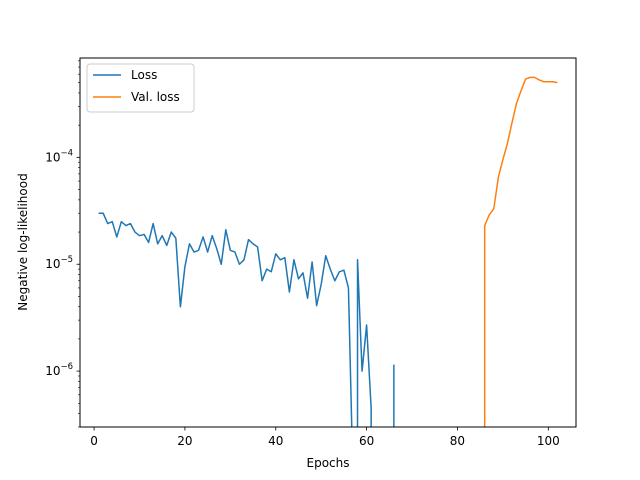 Image resolution: width=640 pixels, height=480 pixels. Describe the element at coordinates (275, 441) in the screenshot. I see `x-tick-label: 40` at that location.